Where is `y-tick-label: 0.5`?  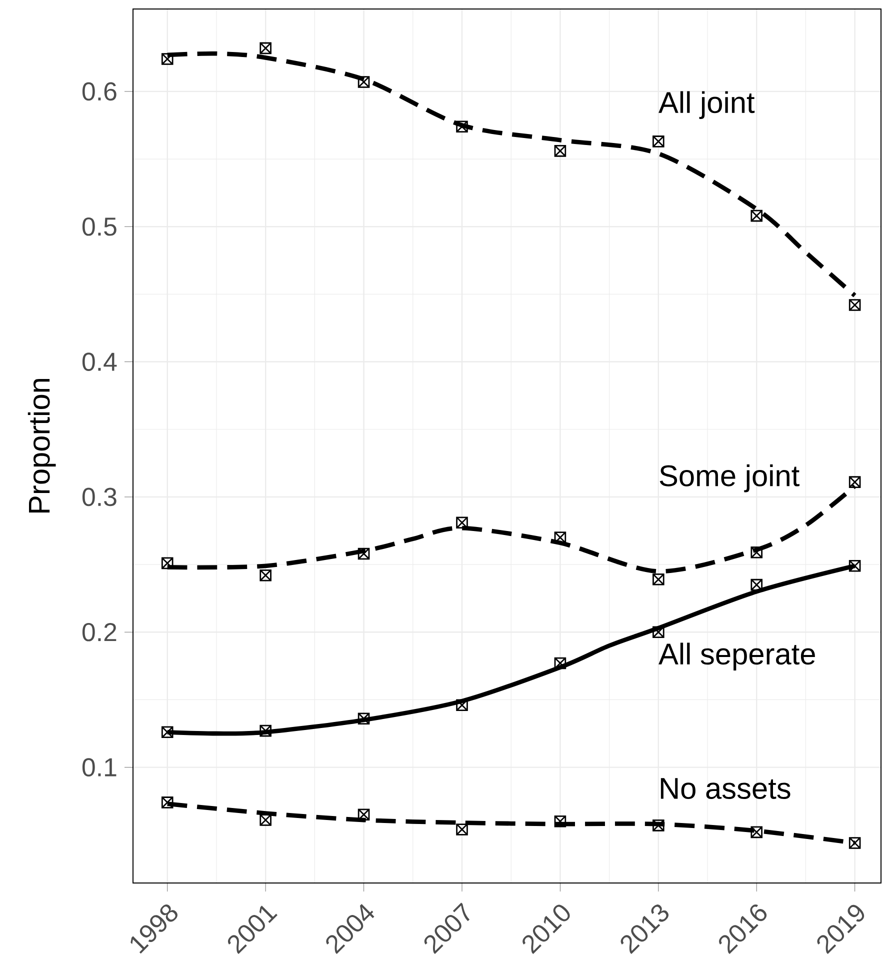
y-tick-label: 0.5 is located at coordinates (99, 226).